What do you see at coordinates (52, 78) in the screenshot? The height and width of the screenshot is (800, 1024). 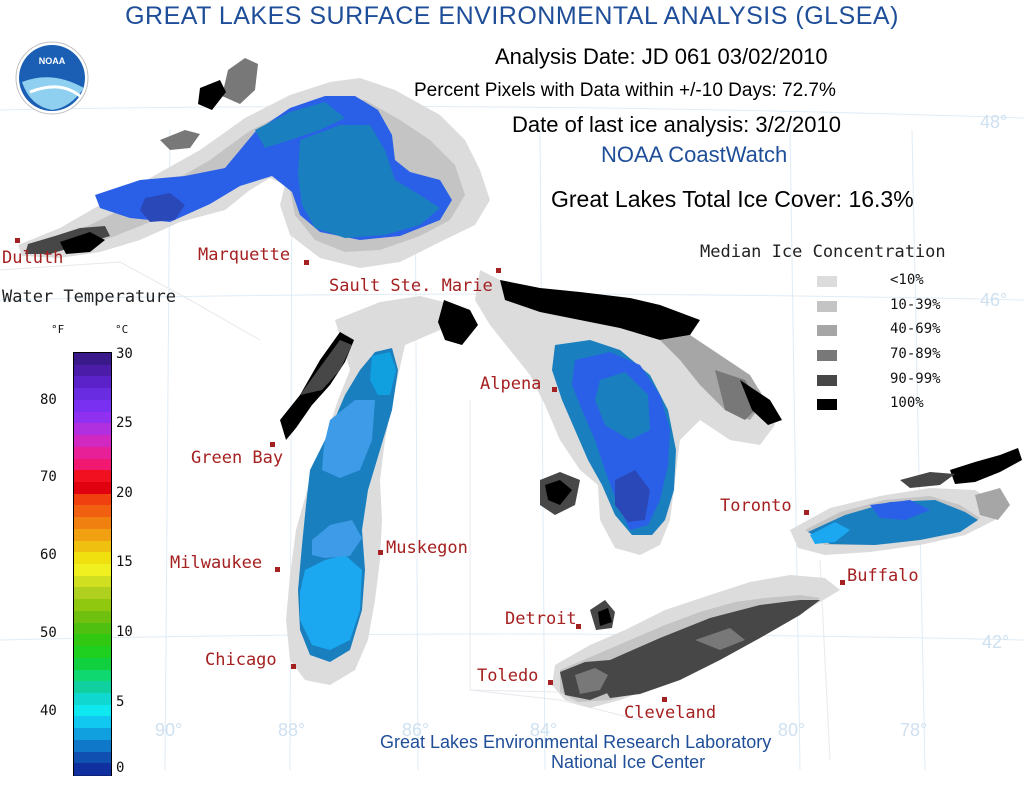 I see `noaa-logo-mark` at bounding box center [52, 78].